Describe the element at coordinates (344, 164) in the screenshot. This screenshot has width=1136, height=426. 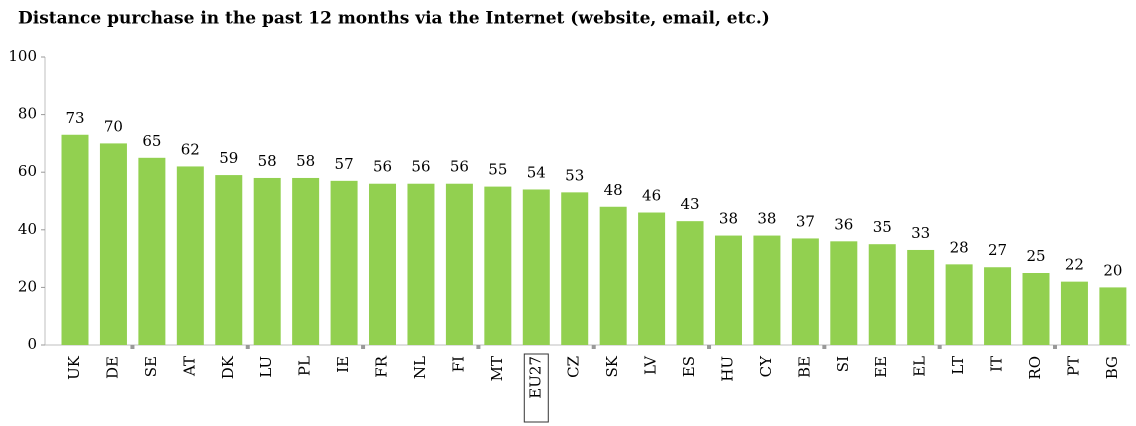
I see `value-label: 57` at that location.